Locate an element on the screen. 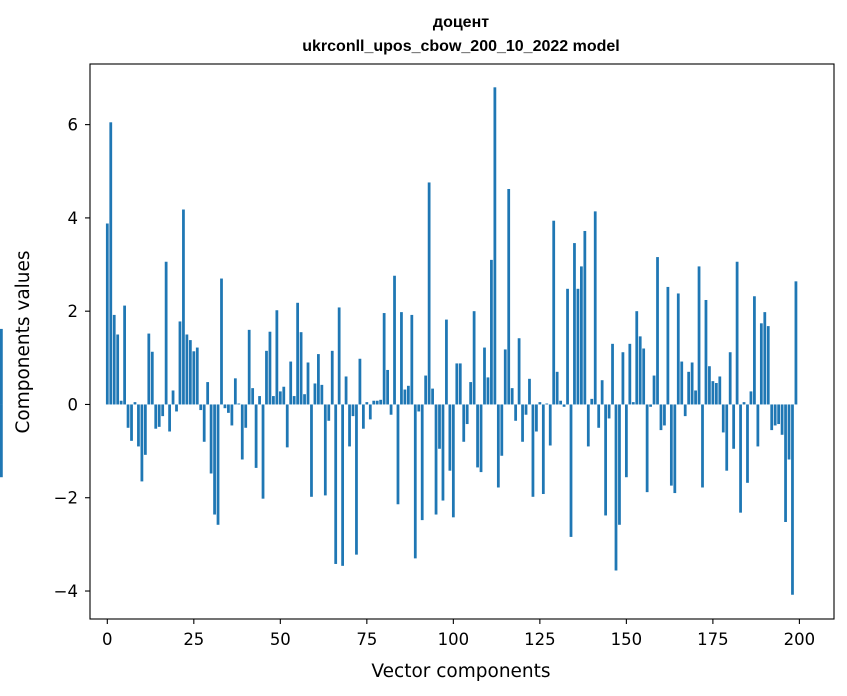 This screenshot has width=847, height=696. y-tick-label: 6 is located at coordinates (73, 125).